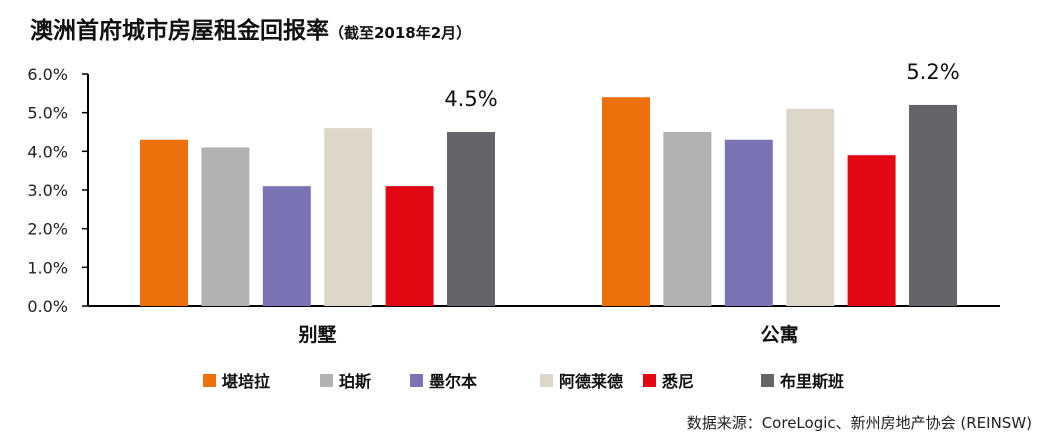 The image size is (1046, 445). What do you see at coordinates (626, 201) in the screenshot?
I see `bar-堪培拉-公寓` at bounding box center [626, 201].